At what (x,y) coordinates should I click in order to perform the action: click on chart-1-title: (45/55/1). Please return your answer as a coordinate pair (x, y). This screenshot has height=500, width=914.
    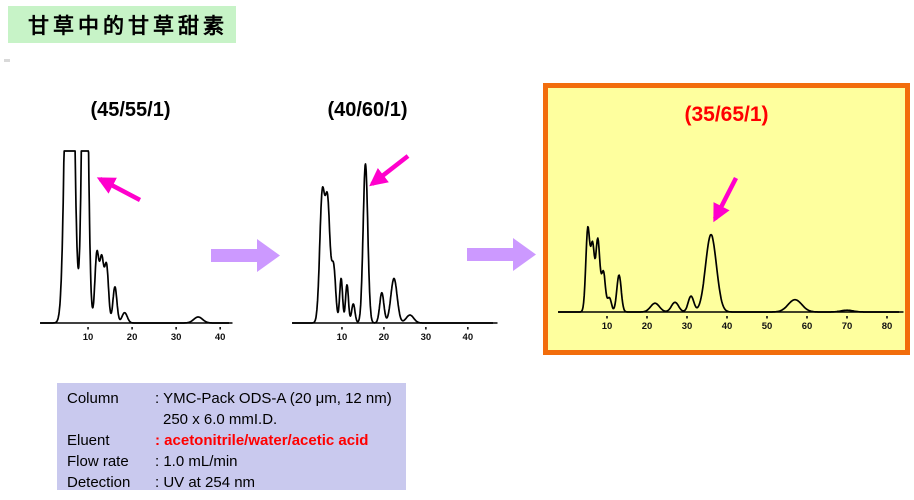
    Looking at the image, I should click on (130, 110).